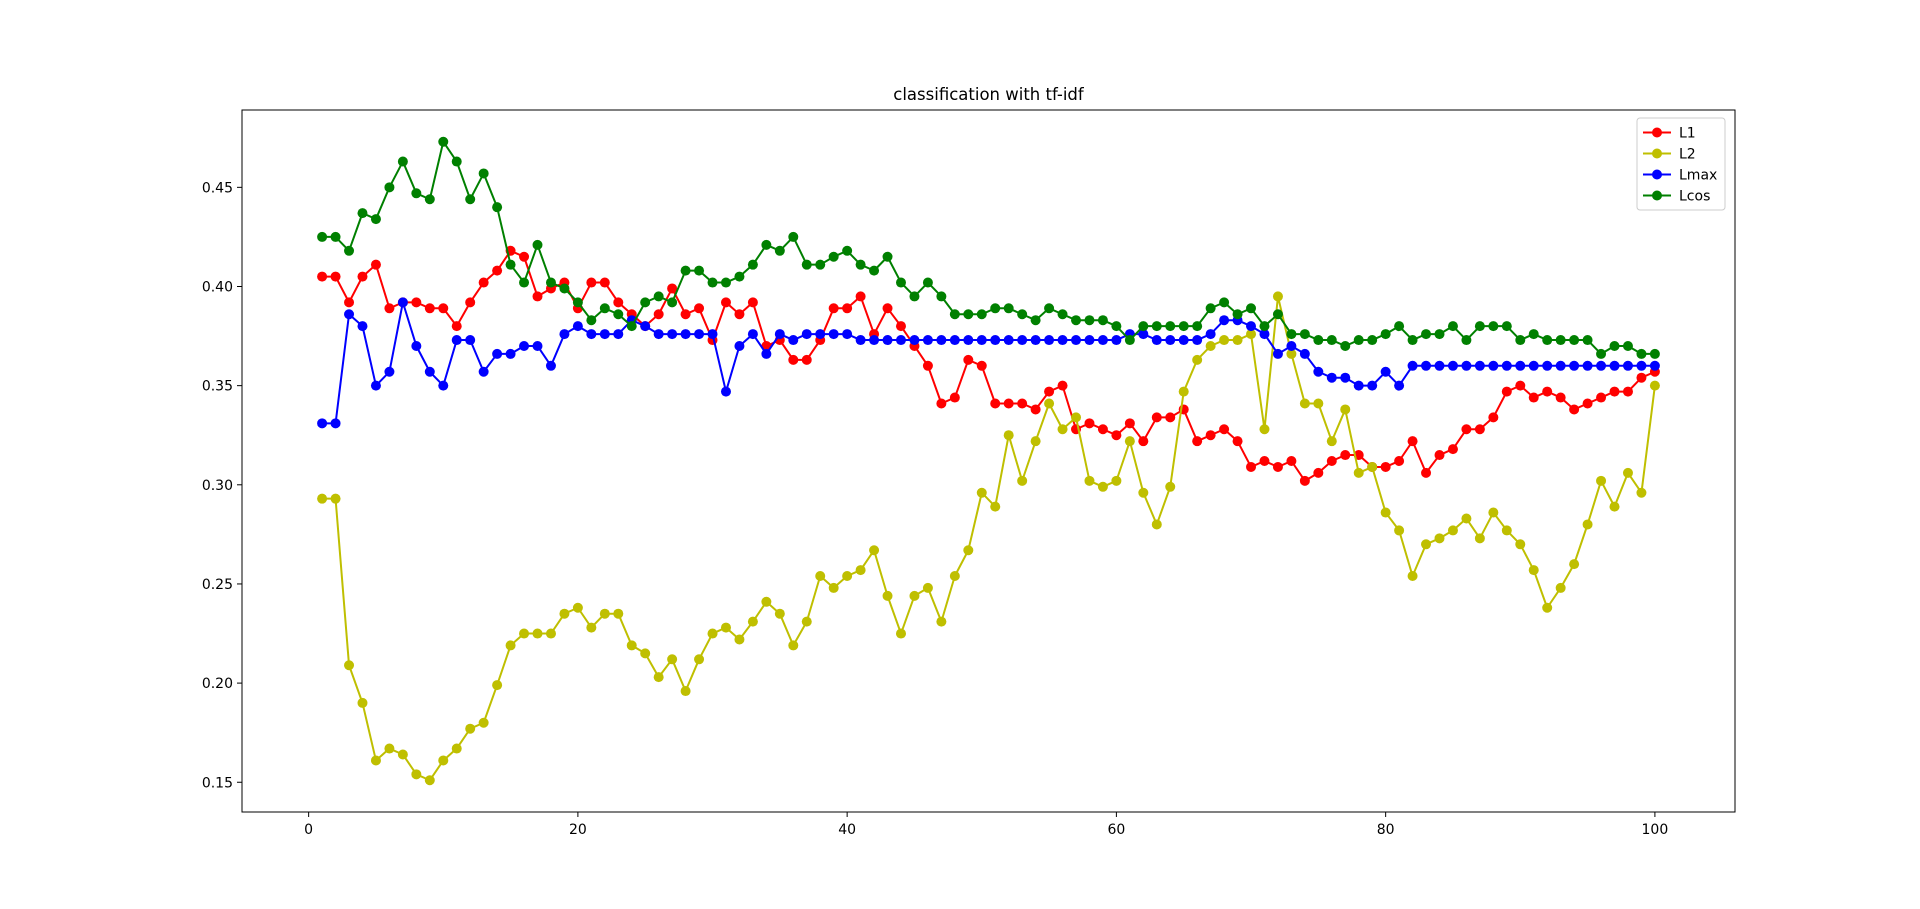 Image resolution: width=1920 pixels, height=909 pixels. Describe the element at coordinates (217, 486) in the screenshot. I see `y-tick-label: 0.30` at that location.